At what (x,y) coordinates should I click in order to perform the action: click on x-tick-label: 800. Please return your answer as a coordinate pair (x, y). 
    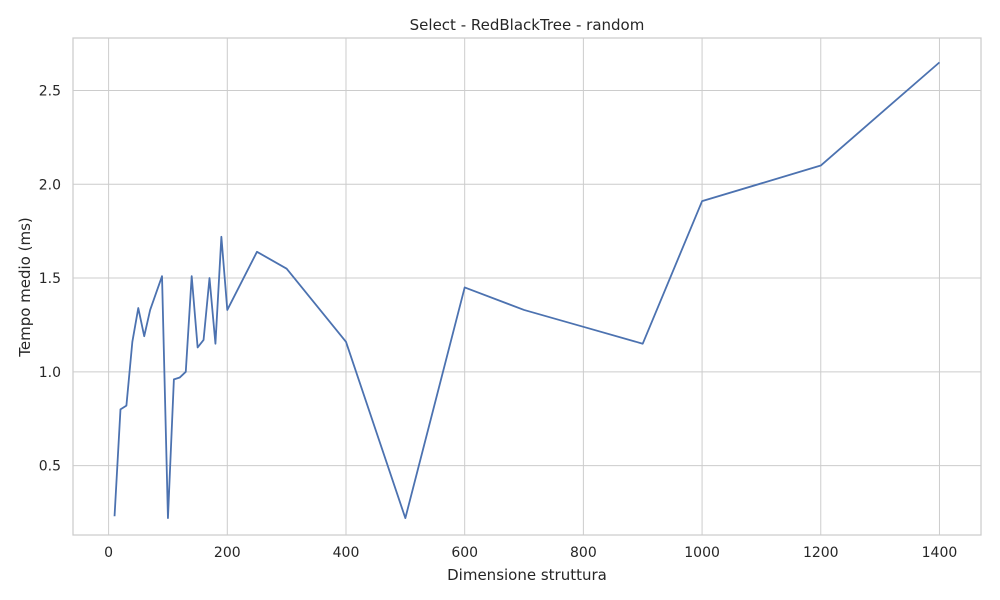
    Looking at the image, I should click on (583, 553).